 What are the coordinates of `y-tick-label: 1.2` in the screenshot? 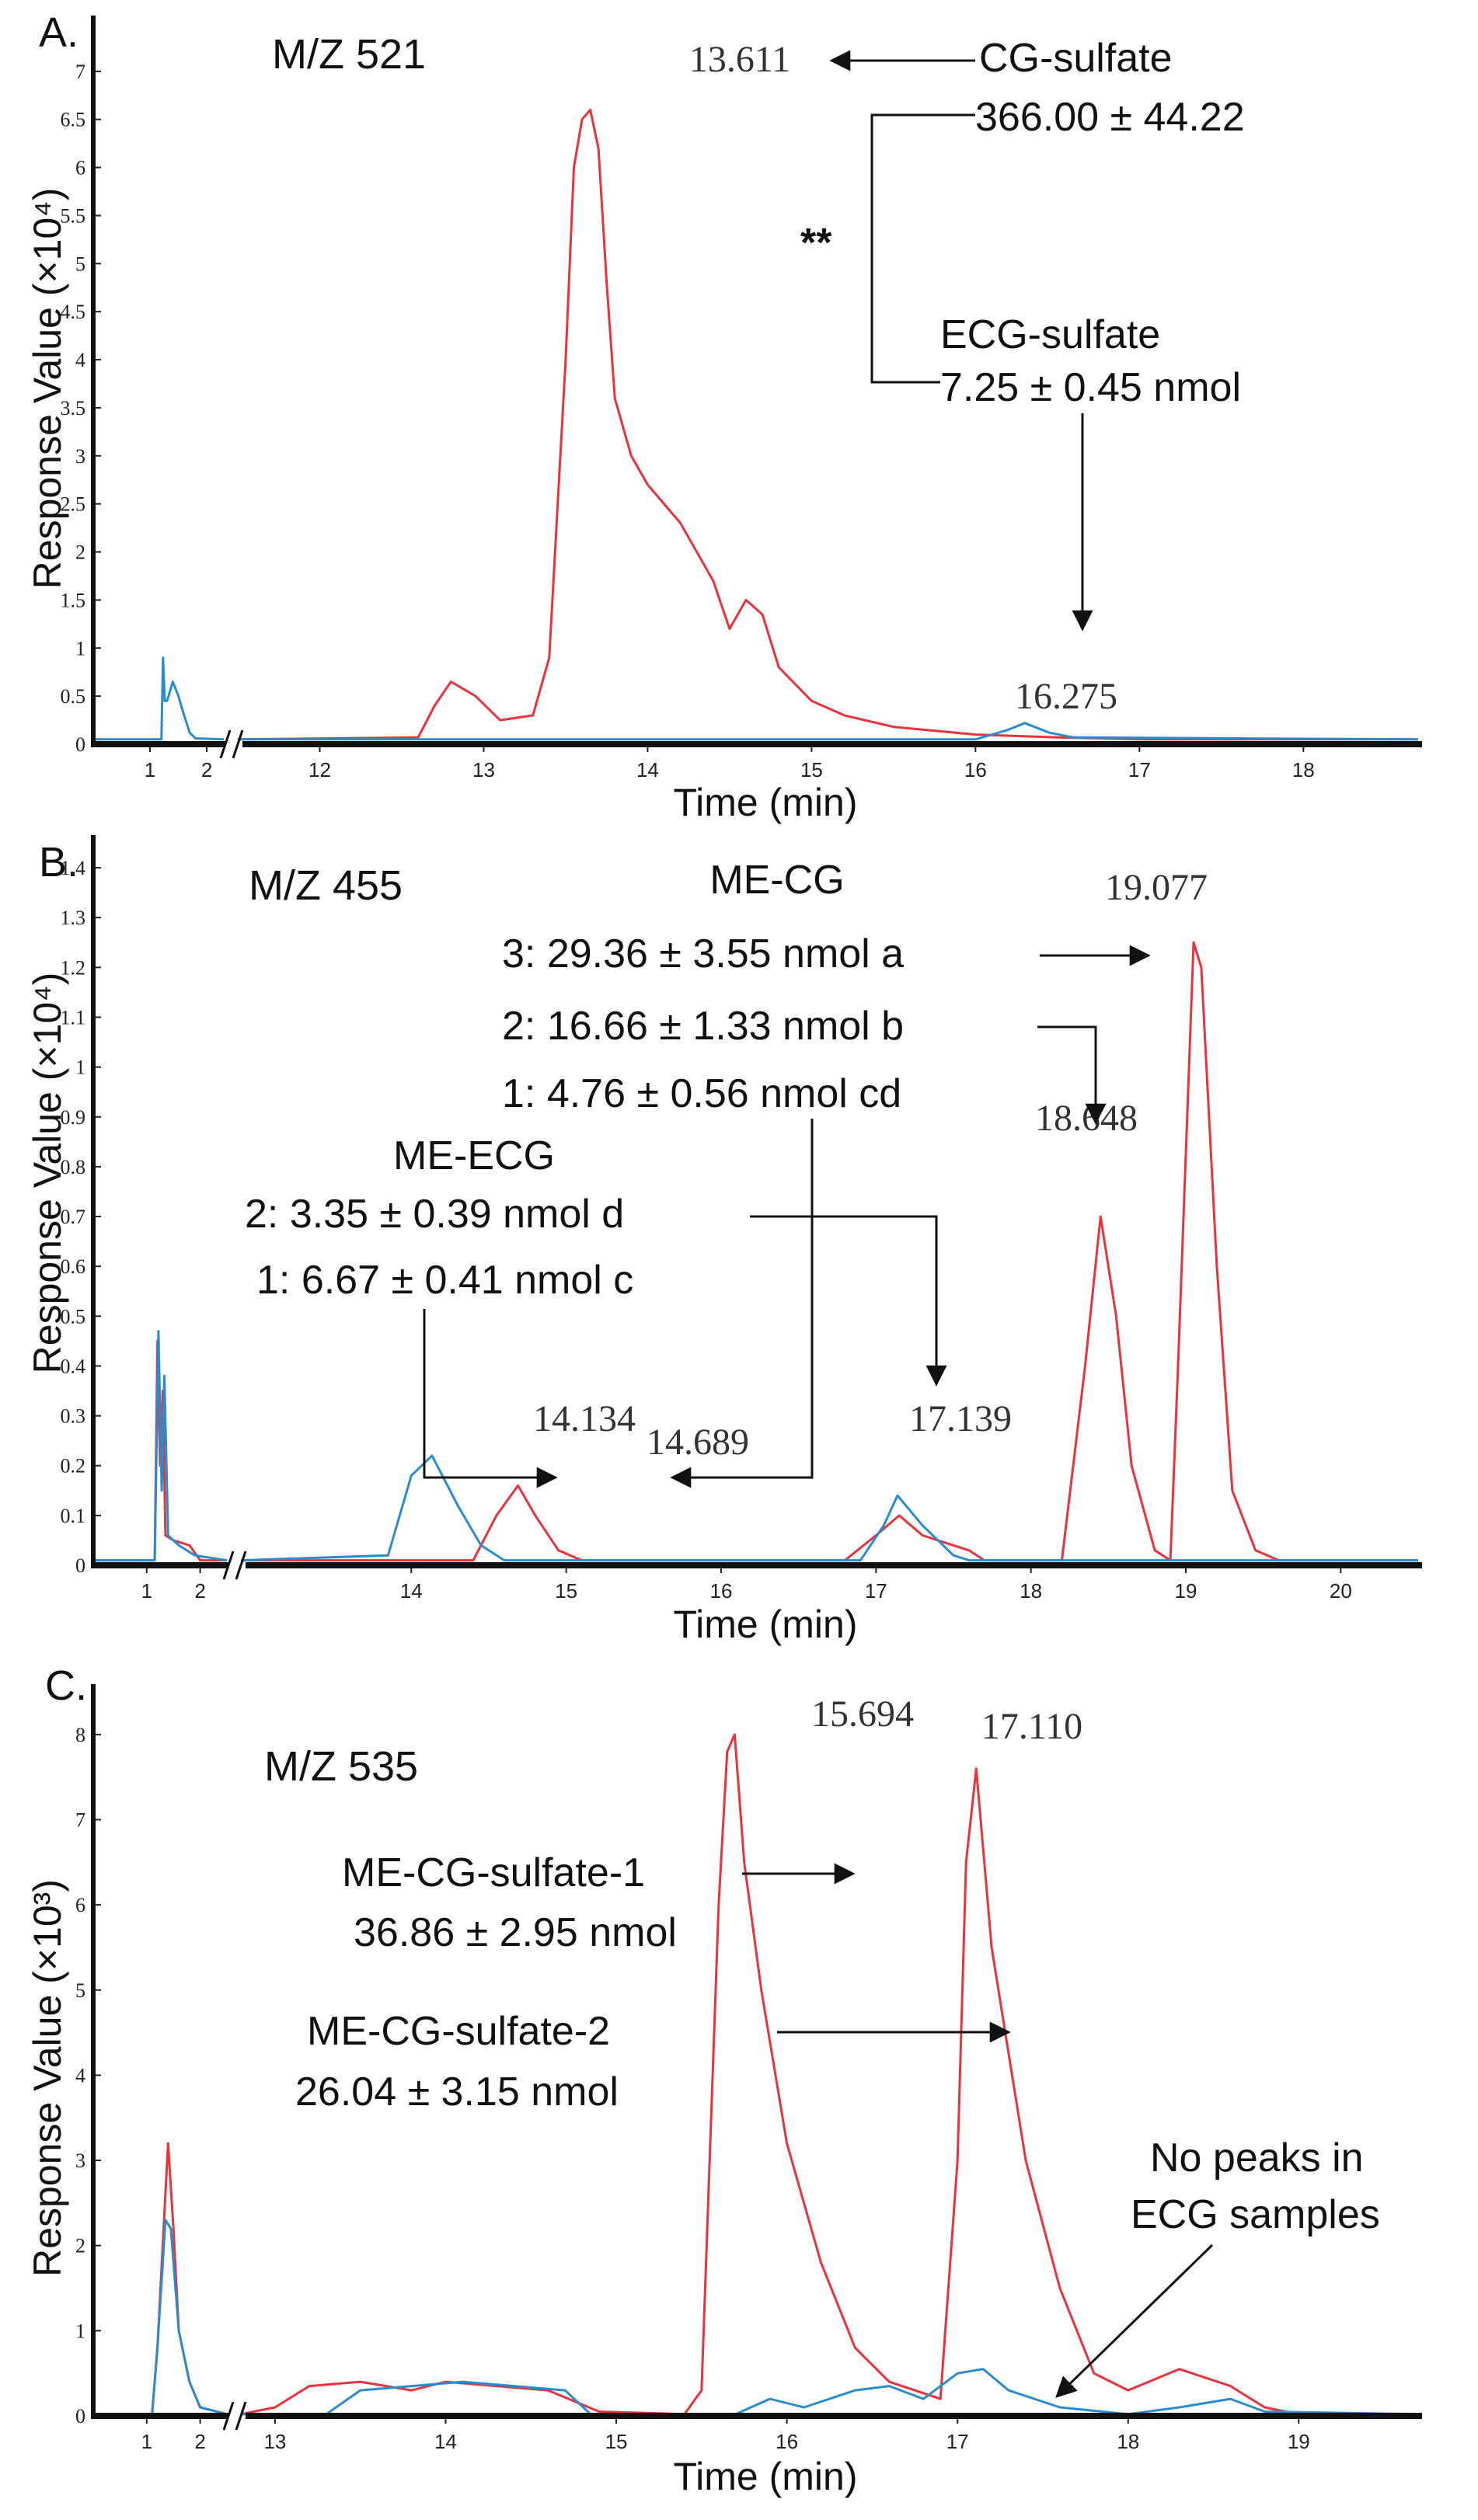 It's located at (73, 967).